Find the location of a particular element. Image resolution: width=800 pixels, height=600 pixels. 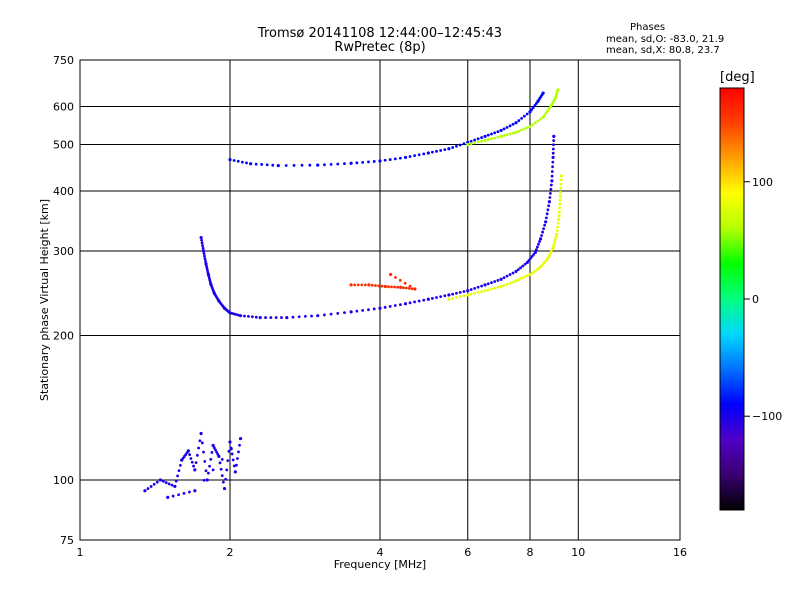

chart-subtitle: RwPretec (8p) is located at coordinates (380, 47).